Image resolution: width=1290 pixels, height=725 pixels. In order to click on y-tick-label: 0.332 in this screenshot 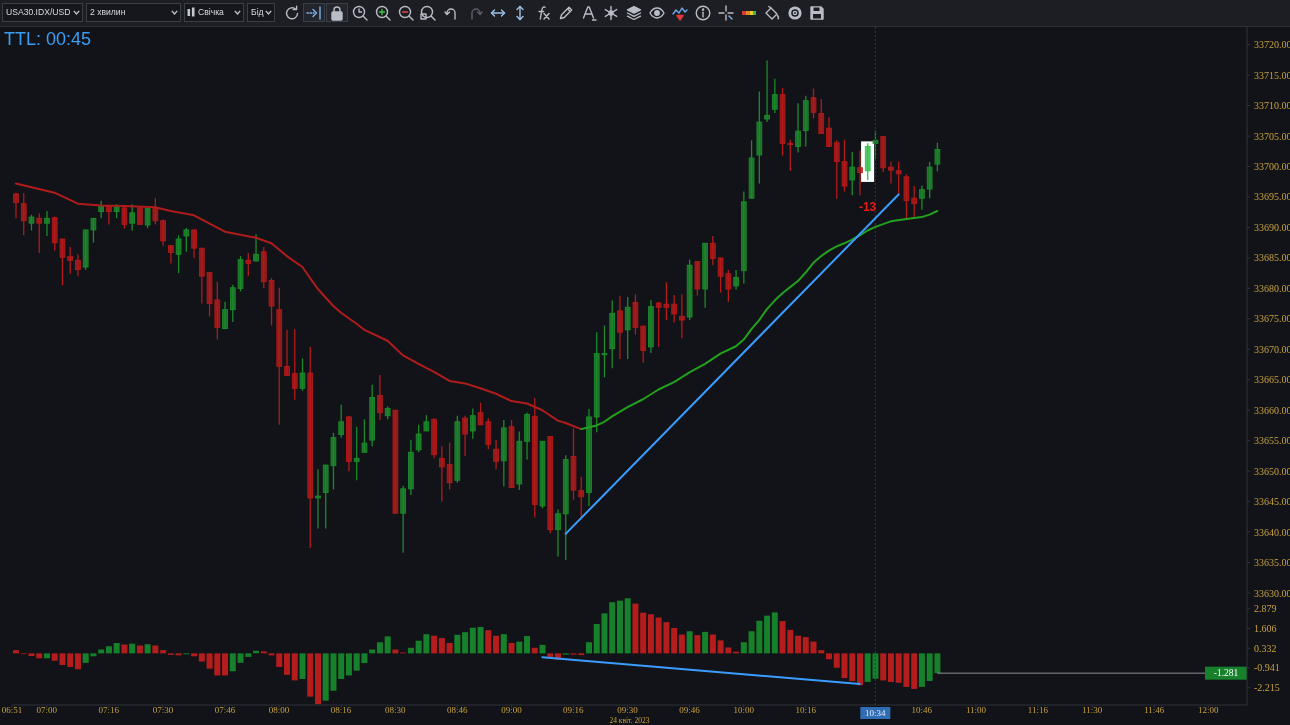, I will do `click(1265, 648)`.